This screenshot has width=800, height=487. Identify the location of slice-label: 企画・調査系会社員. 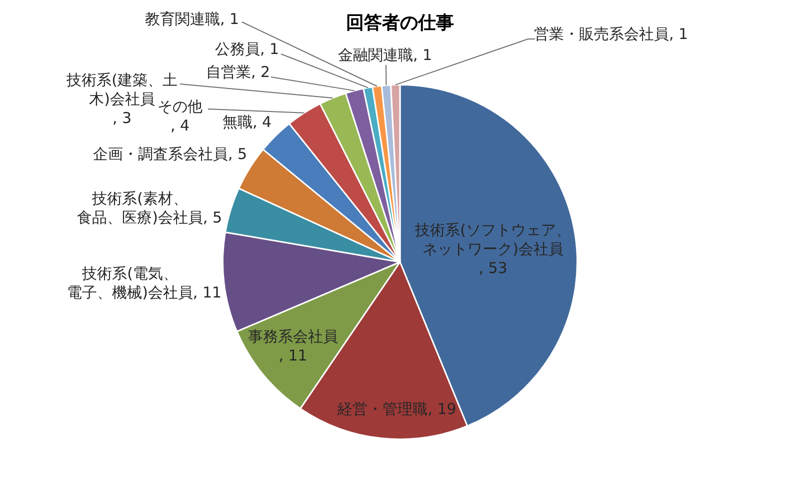
(160, 153).